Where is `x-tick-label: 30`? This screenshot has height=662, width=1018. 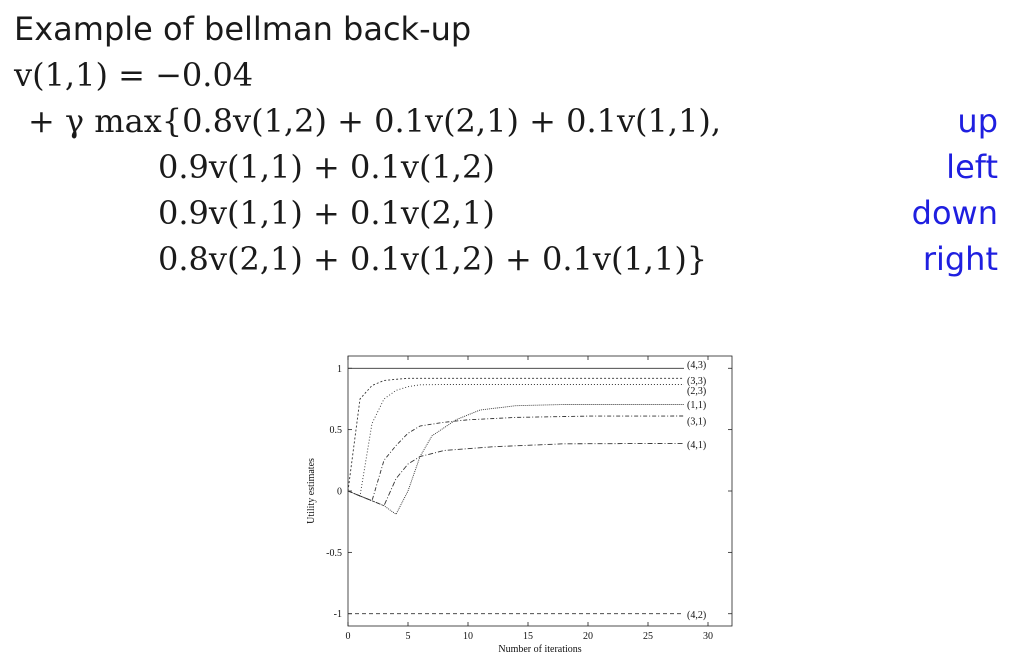
x-tick-label: 30 is located at coordinates (708, 636).